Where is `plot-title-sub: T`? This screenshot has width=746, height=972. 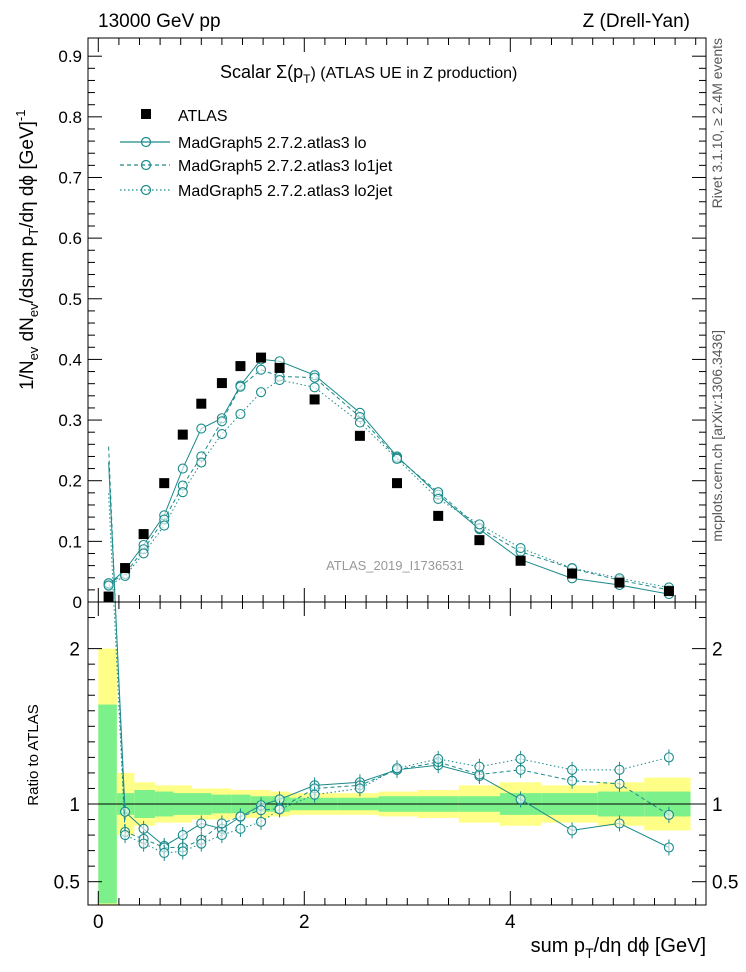 plot-title-sub: T is located at coordinates (307, 79).